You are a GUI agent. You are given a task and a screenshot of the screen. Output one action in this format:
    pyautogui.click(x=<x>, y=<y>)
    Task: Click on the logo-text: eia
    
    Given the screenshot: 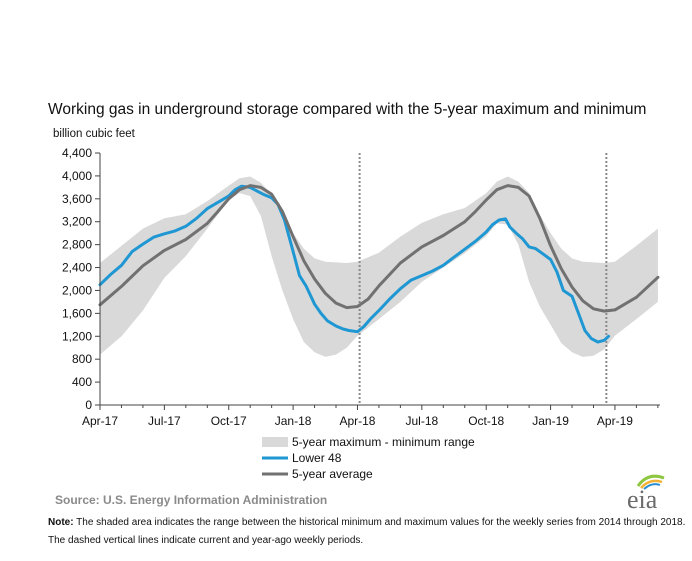 What is the action you would take?
    pyautogui.click(x=642, y=498)
    